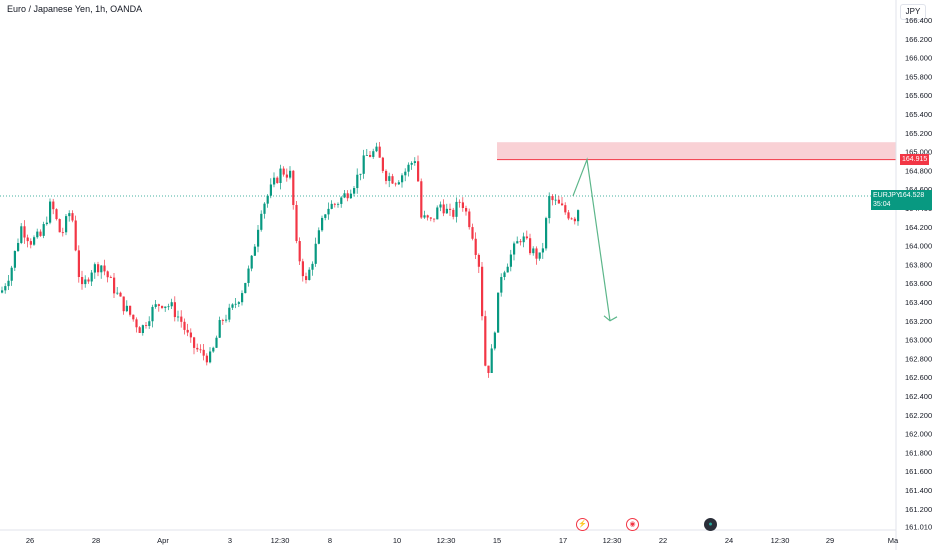 The height and width of the screenshot is (550, 932). I want to click on time-tick-label: 24, so click(729, 540).